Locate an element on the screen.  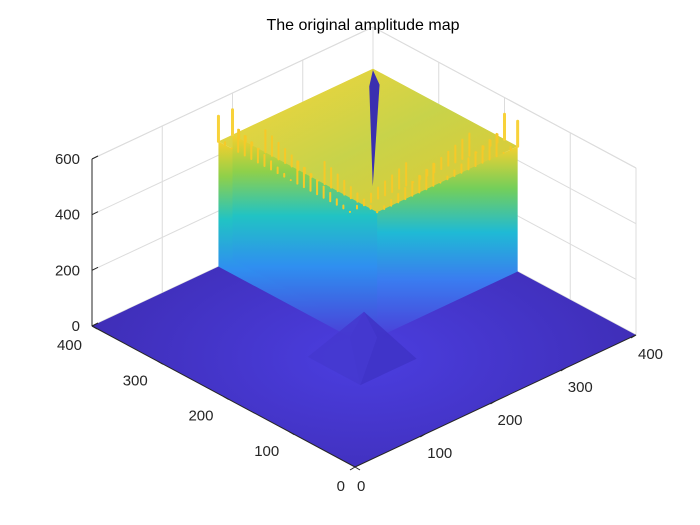
z-tick-label: 400 is located at coordinates (67, 215).